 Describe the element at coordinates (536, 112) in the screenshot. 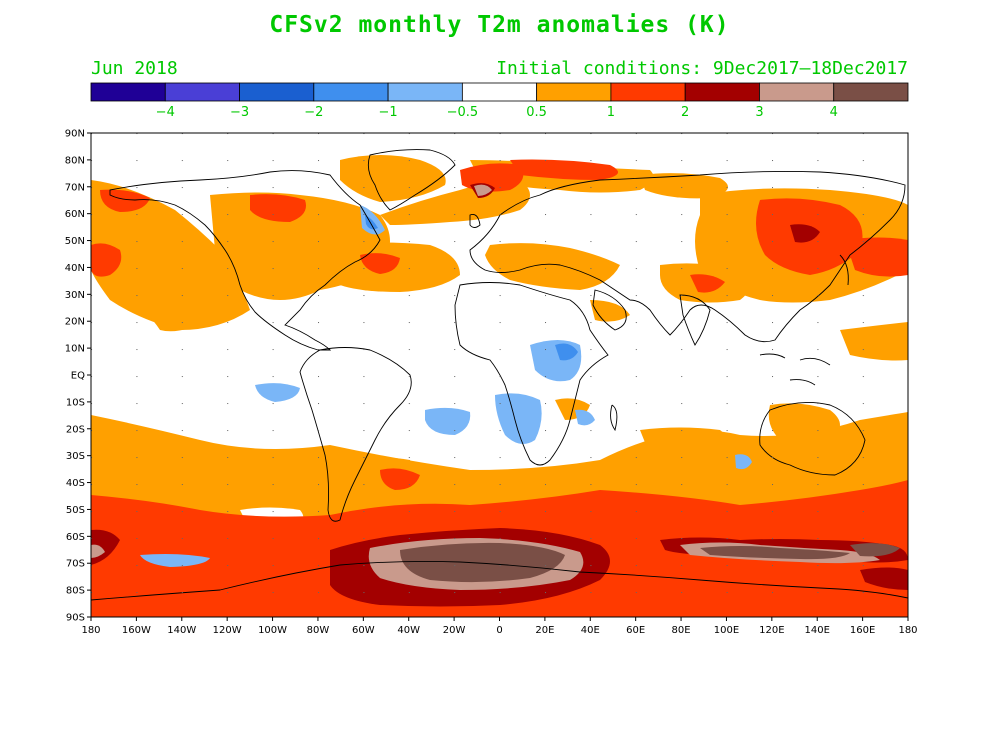

I see `colorbar-label: 0.5` at that location.